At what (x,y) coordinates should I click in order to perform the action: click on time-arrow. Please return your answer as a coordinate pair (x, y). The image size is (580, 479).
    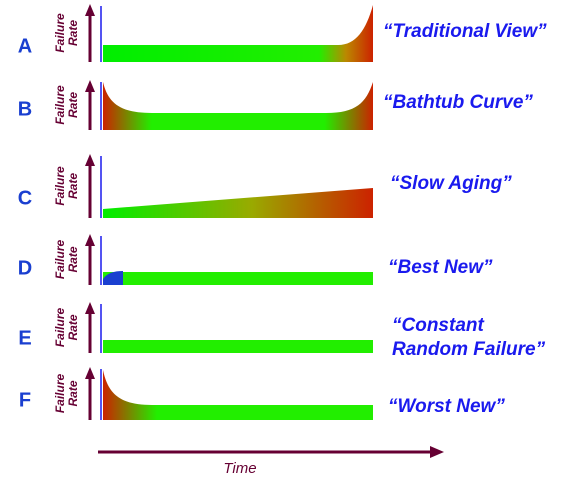
    Looking at the image, I should click on (437, 452).